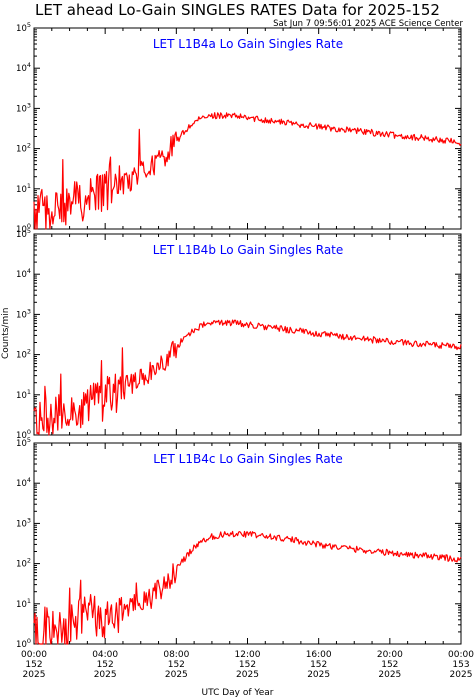  I want to click on x-tick-label: 16:00, so click(319, 655).